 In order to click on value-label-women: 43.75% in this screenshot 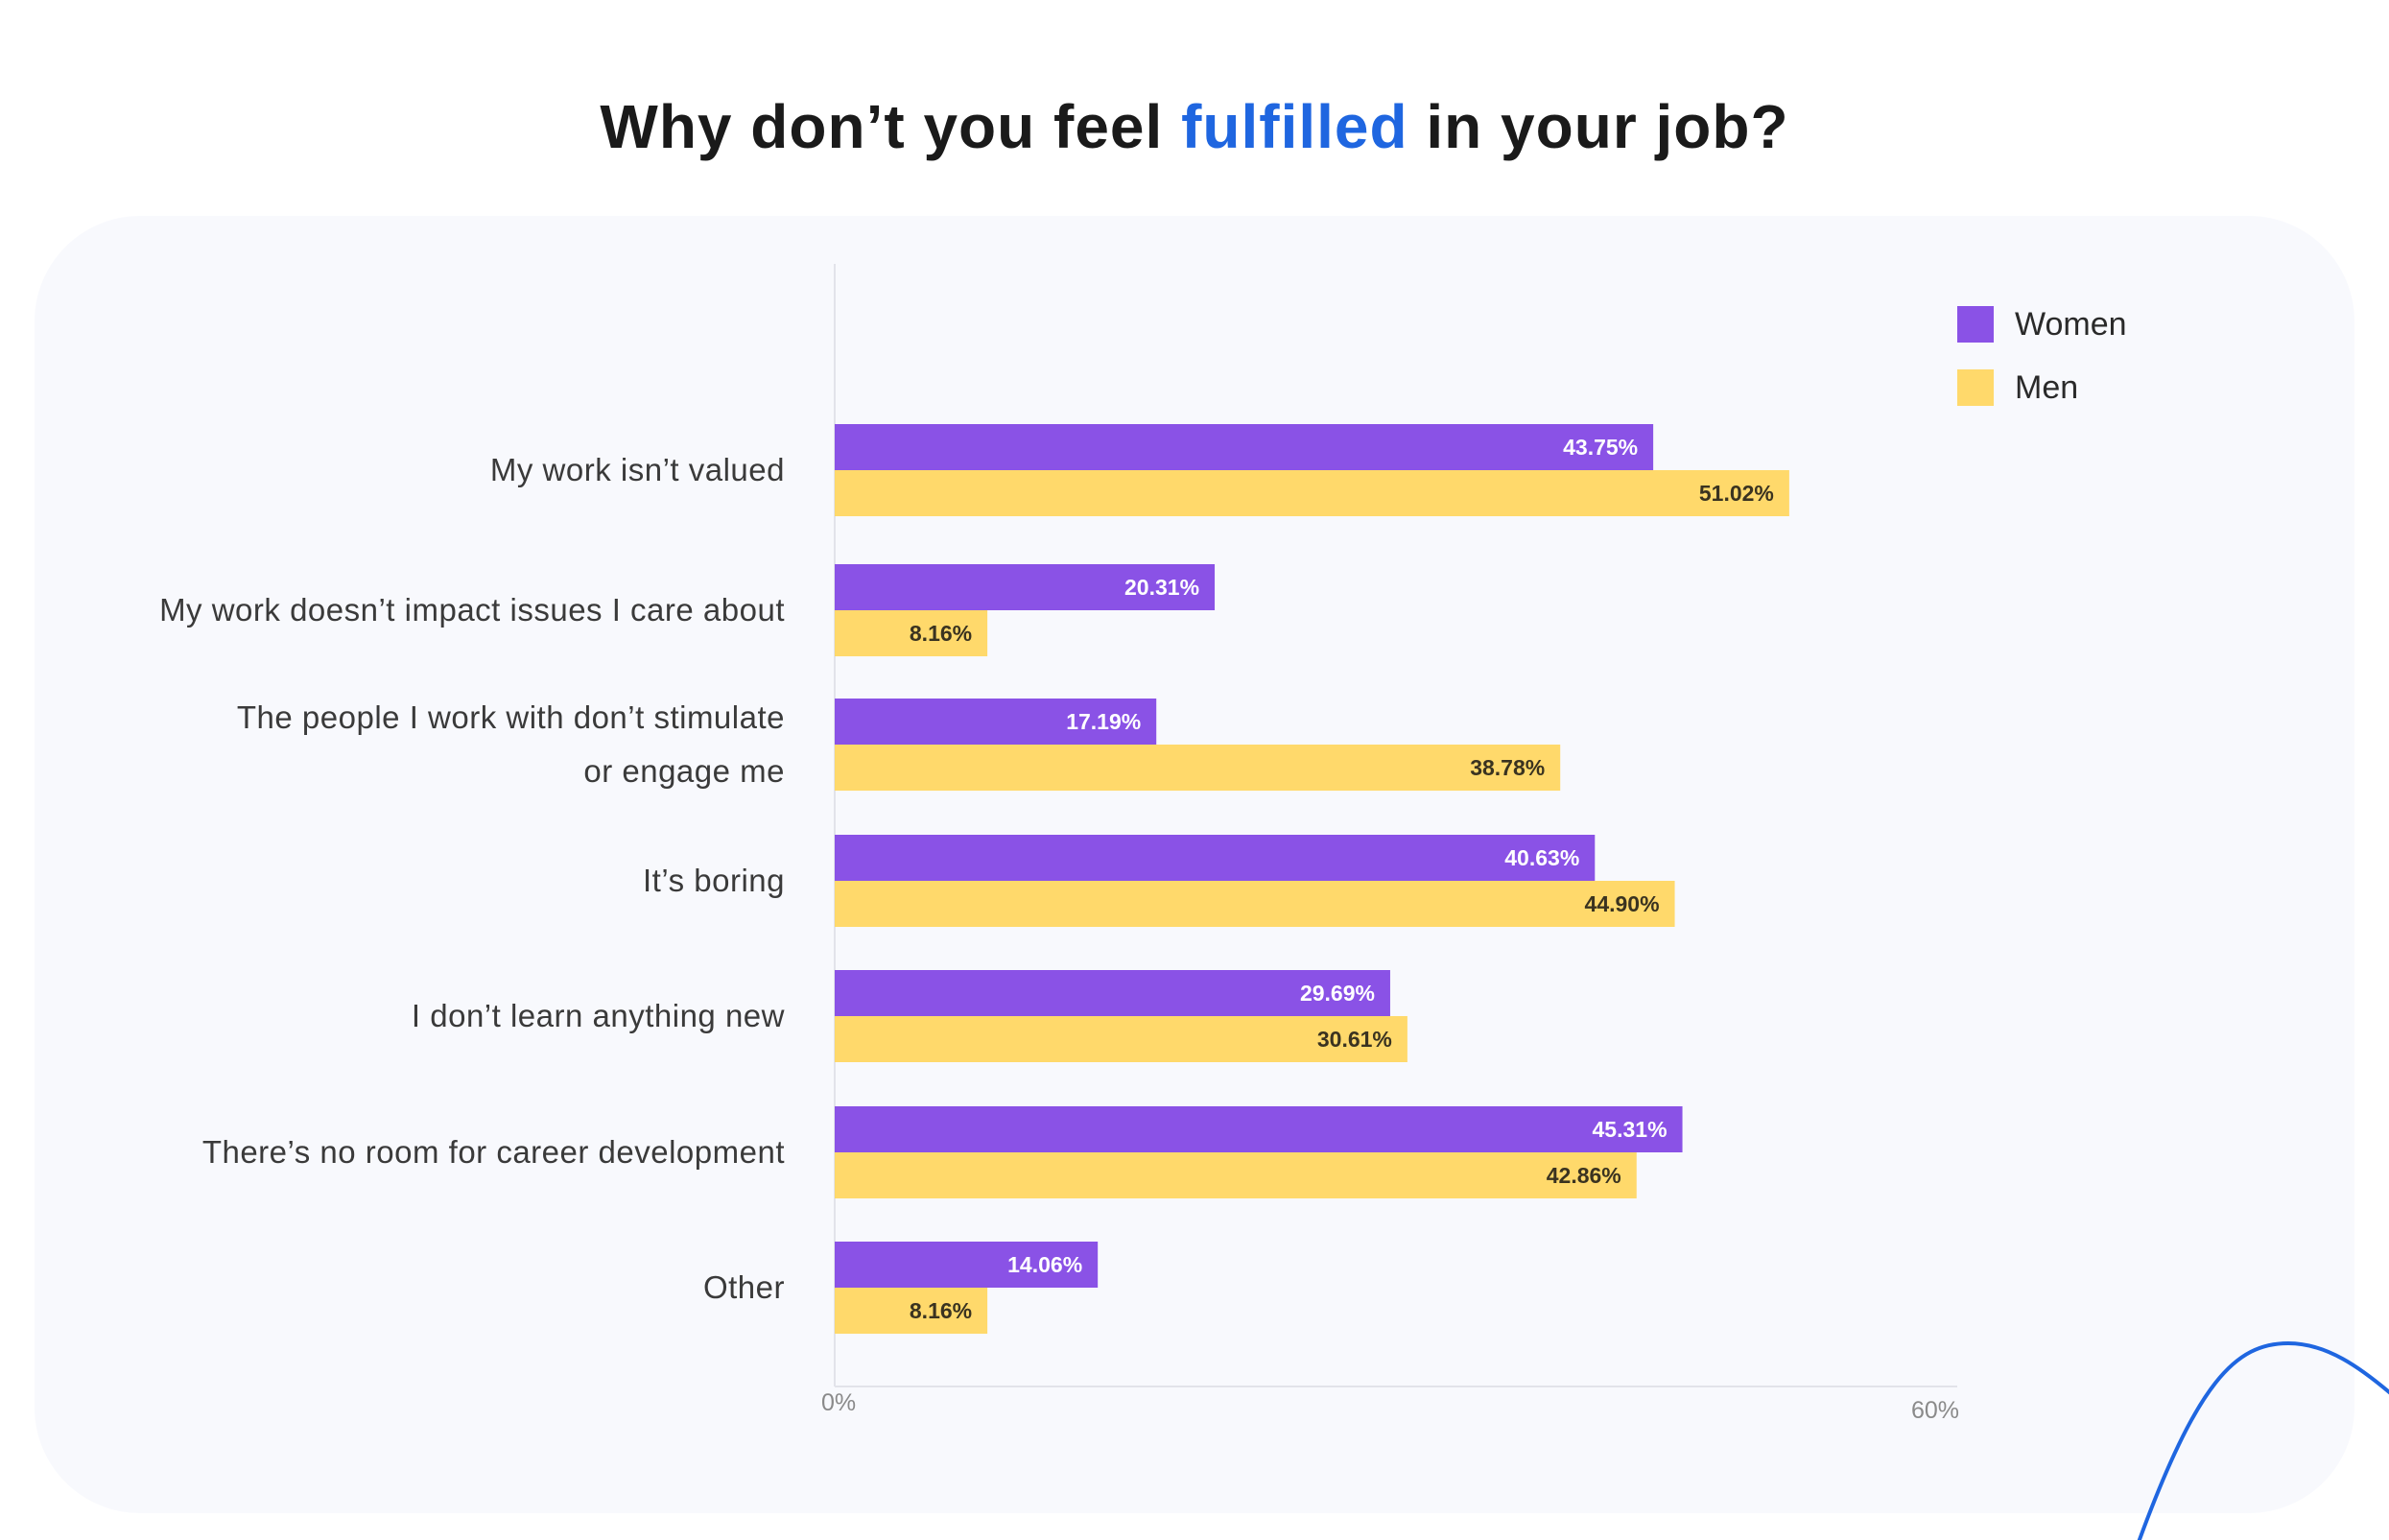, I will do `click(1600, 447)`.